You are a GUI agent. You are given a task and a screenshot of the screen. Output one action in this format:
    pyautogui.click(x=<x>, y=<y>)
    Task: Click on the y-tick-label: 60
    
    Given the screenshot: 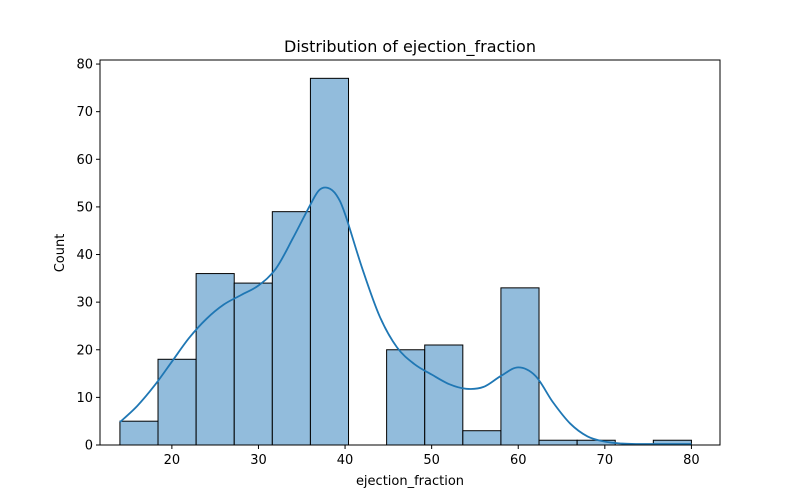 What is the action you would take?
    pyautogui.click(x=84, y=160)
    